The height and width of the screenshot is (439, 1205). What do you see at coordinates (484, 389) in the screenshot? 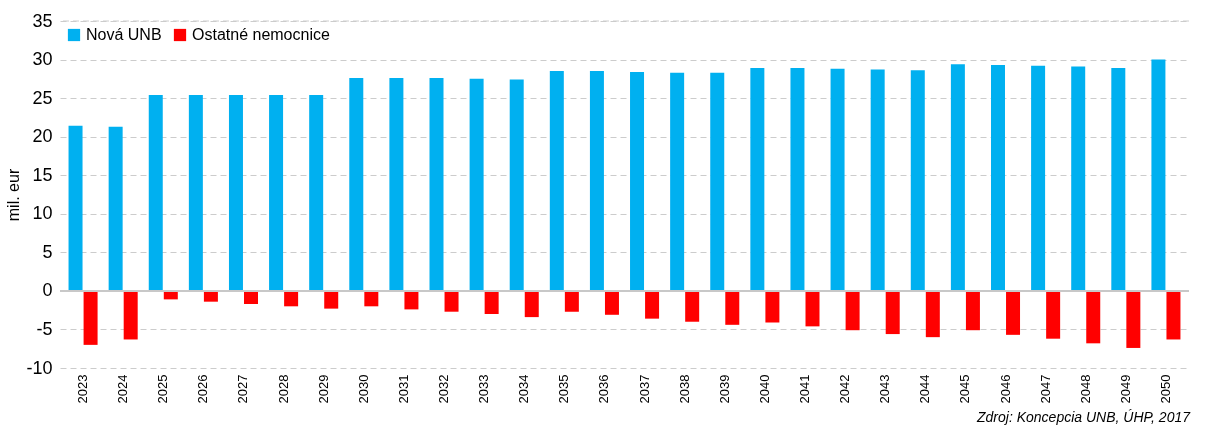
I see `x-tick-label: 2033` at bounding box center [484, 389].